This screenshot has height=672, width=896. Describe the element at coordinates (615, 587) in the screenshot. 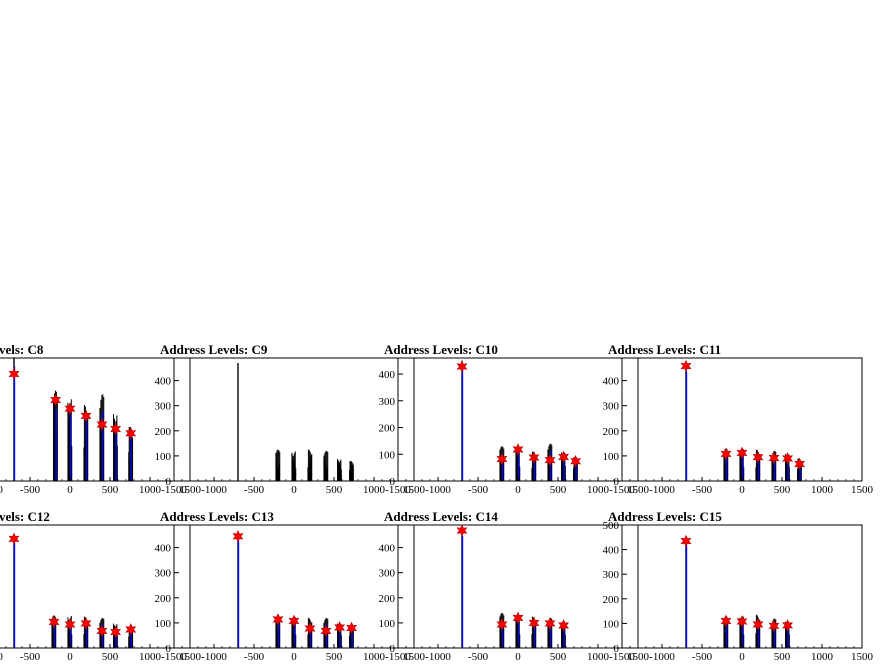

I see `y-axis: 0 100 200 300 400 500` at that location.